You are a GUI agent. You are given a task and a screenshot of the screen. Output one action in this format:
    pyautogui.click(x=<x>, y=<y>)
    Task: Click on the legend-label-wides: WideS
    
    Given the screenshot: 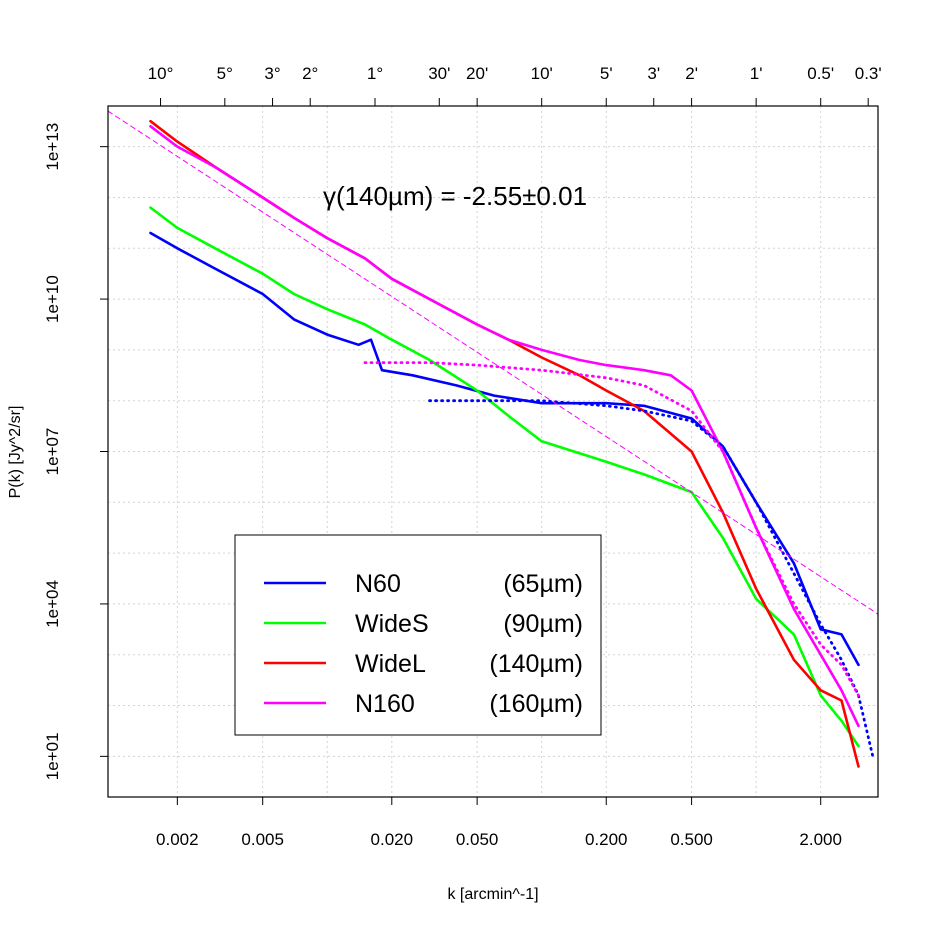 What is the action you would take?
    pyautogui.click(x=392, y=624)
    